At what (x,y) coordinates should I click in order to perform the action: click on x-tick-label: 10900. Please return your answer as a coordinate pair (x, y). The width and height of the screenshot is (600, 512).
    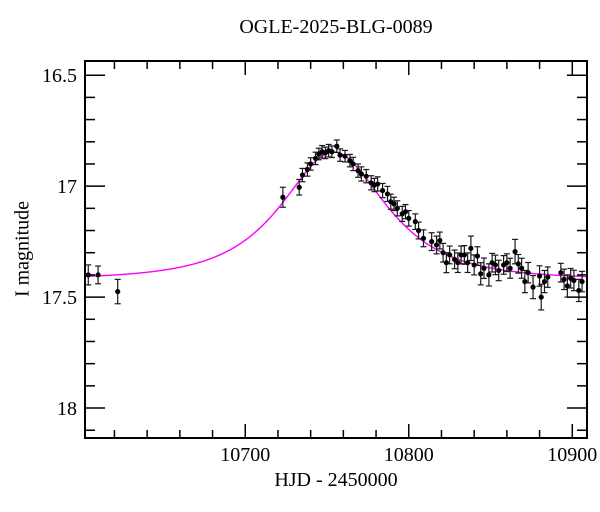
    Looking at the image, I should click on (572, 455).